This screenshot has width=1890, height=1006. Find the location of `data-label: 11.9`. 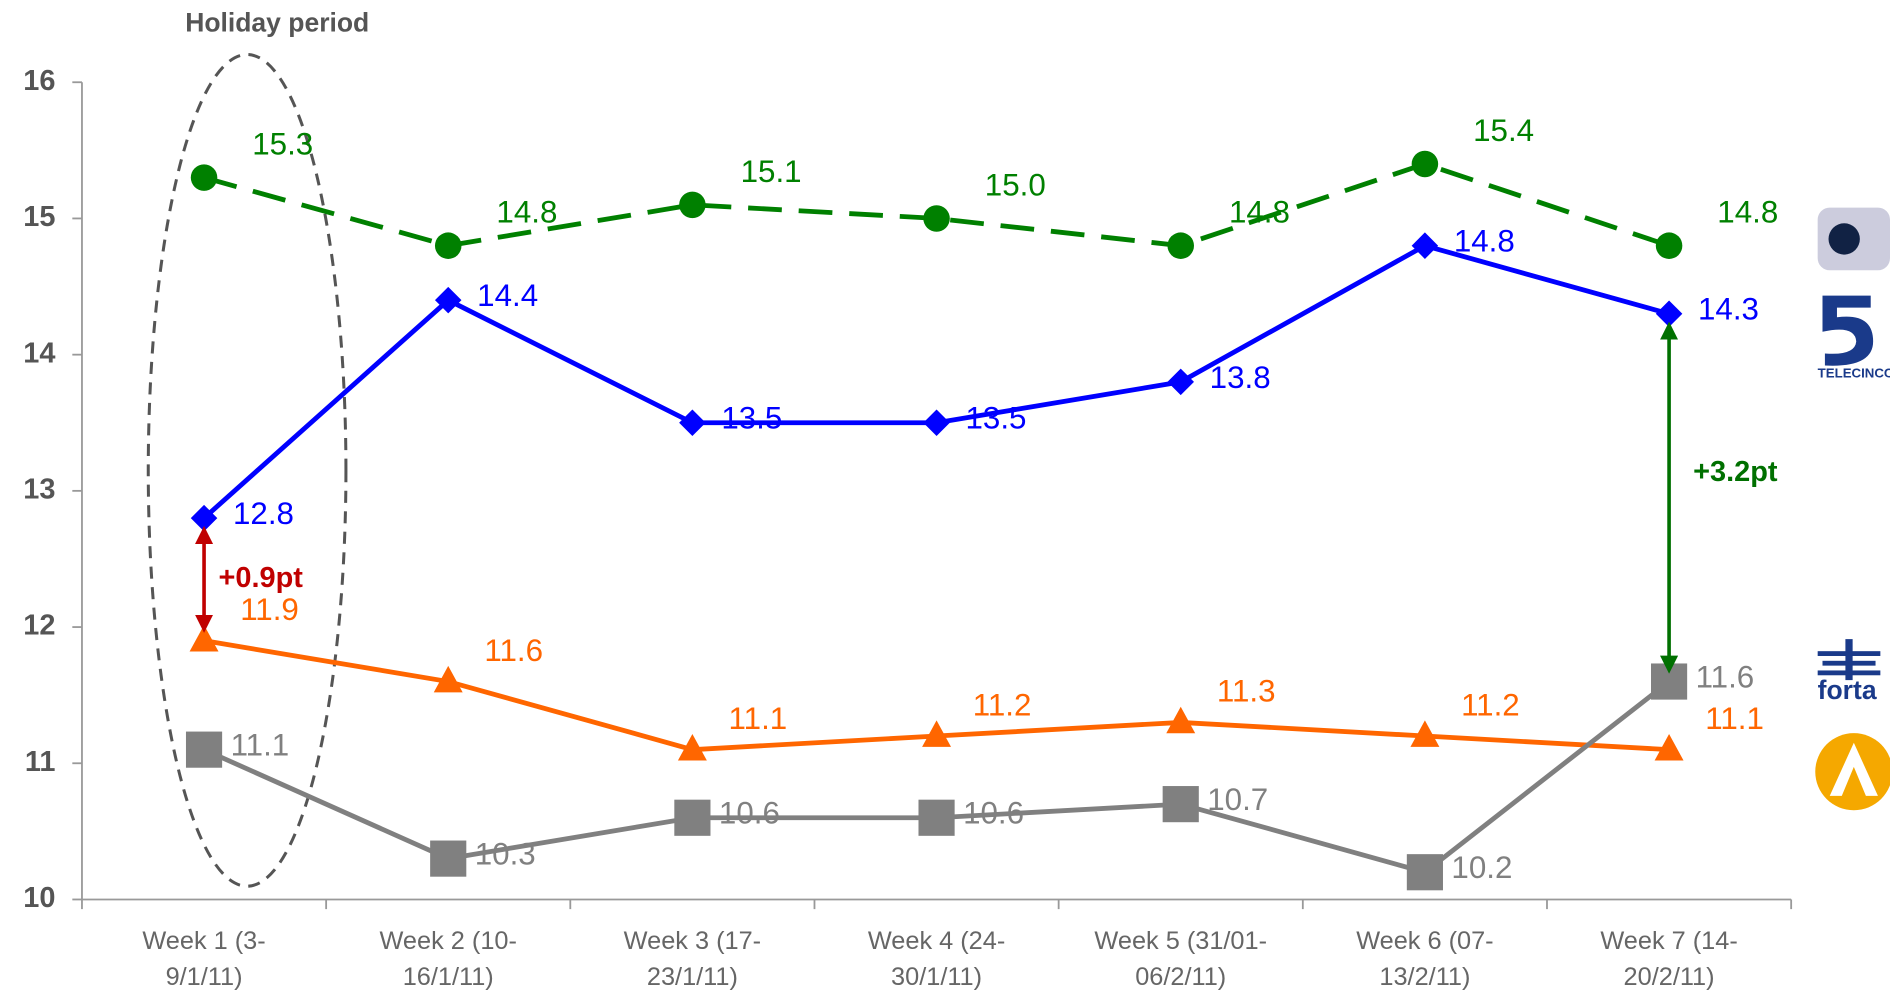

data-label: 11.9 is located at coordinates (269, 609).